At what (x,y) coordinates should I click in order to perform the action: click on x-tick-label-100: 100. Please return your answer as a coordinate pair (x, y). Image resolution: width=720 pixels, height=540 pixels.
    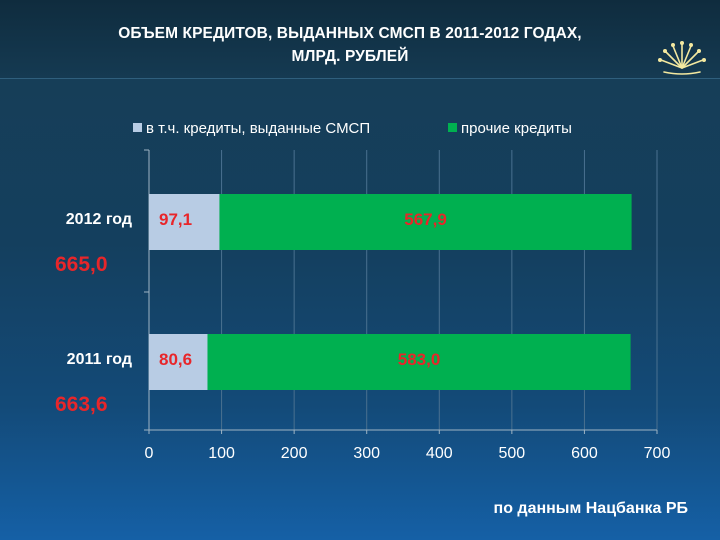
    Looking at the image, I should click on (221, 453).